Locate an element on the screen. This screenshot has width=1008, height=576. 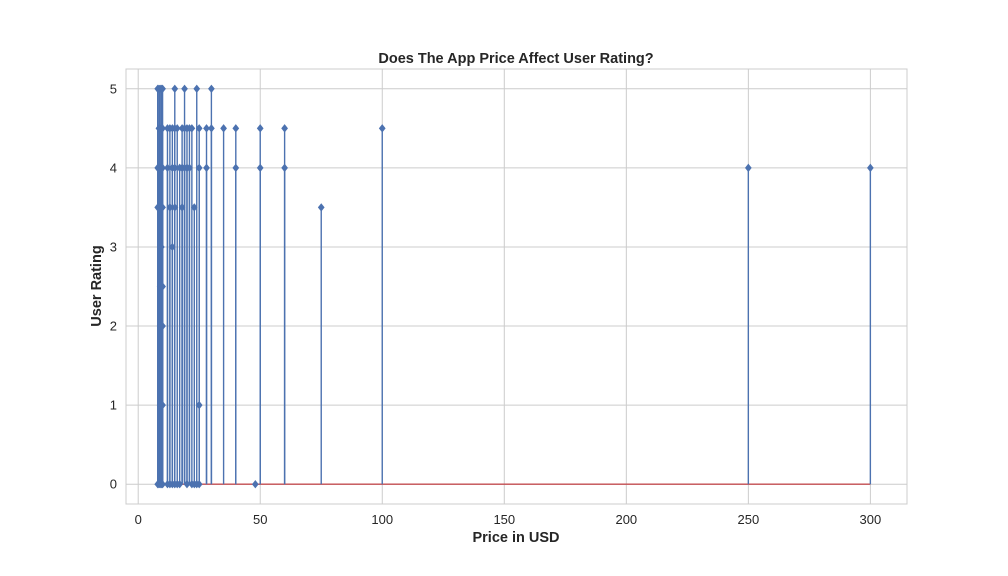
y-tick-label: 1 is located at coordinates (113, 405).